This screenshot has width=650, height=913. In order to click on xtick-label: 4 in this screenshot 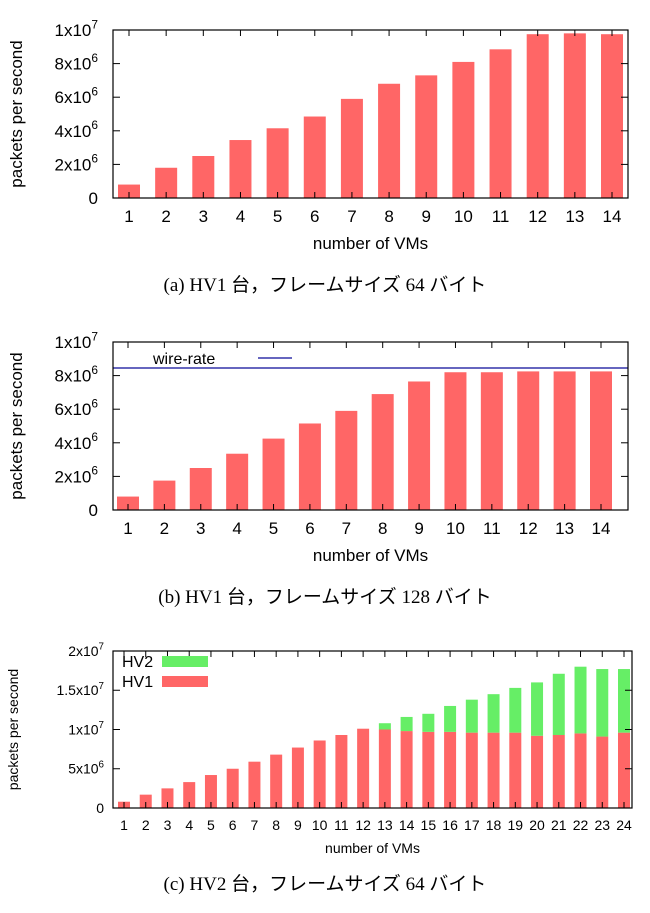, I will do `click(189, 825)`.